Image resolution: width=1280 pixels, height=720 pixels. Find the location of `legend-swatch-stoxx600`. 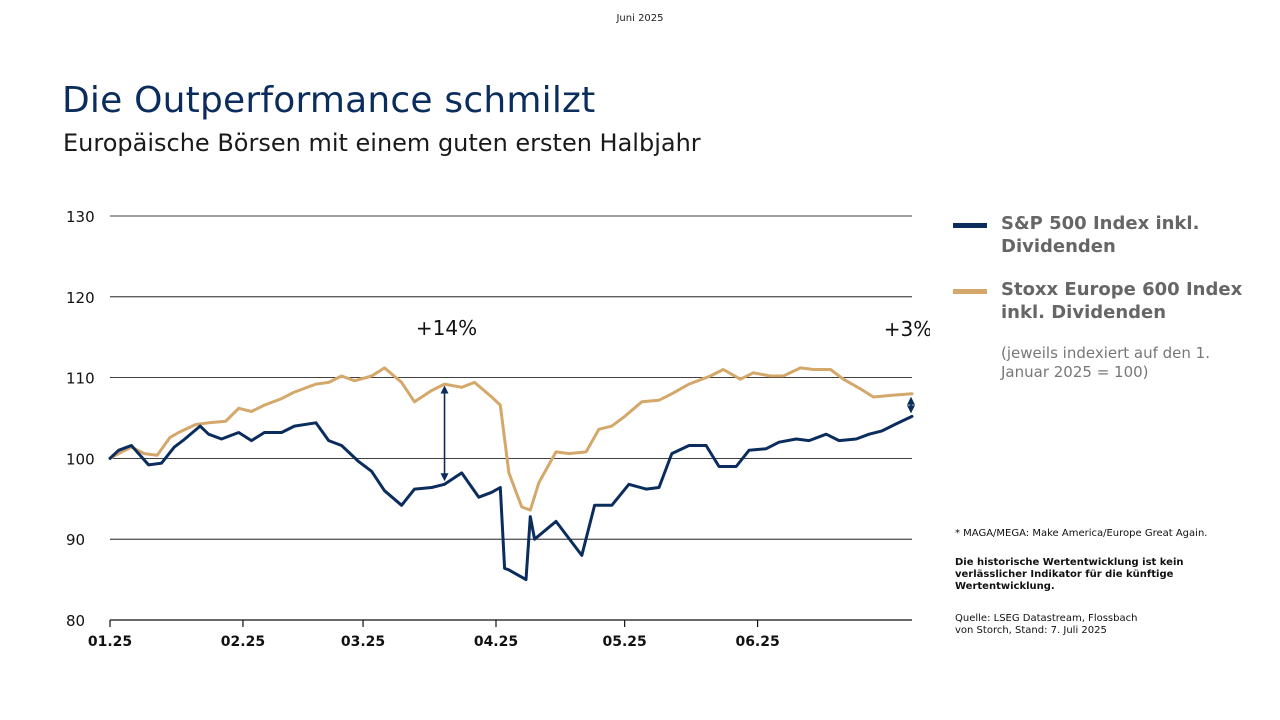

legend-swatch-stoxx600 is located at coordinates (970, 291).